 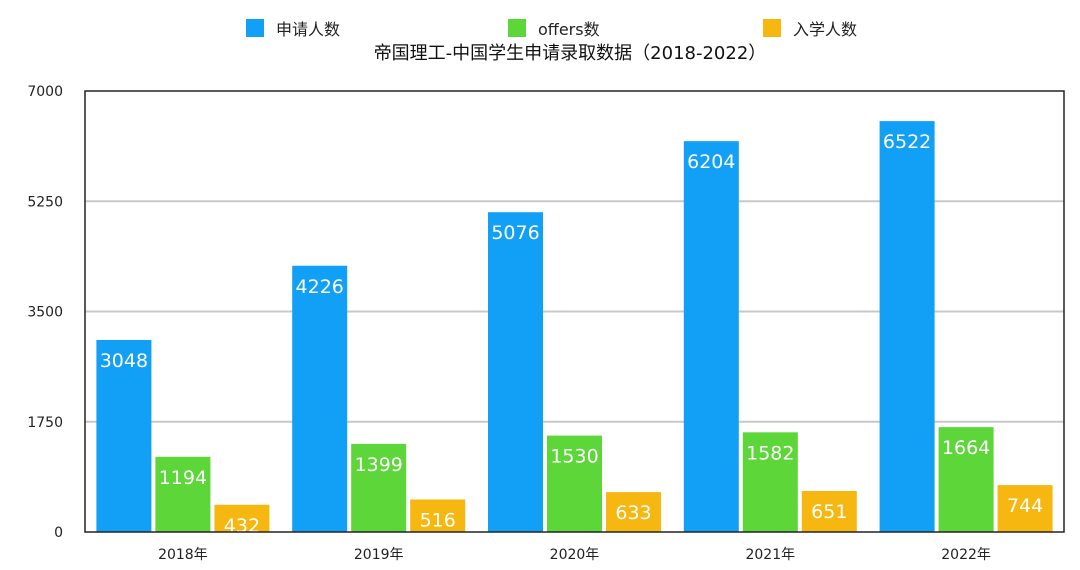 What do you see at coordinates (124, 361) in the screenshot?
I see `bar-value-label: 3048` at bounding box center [124, 361].